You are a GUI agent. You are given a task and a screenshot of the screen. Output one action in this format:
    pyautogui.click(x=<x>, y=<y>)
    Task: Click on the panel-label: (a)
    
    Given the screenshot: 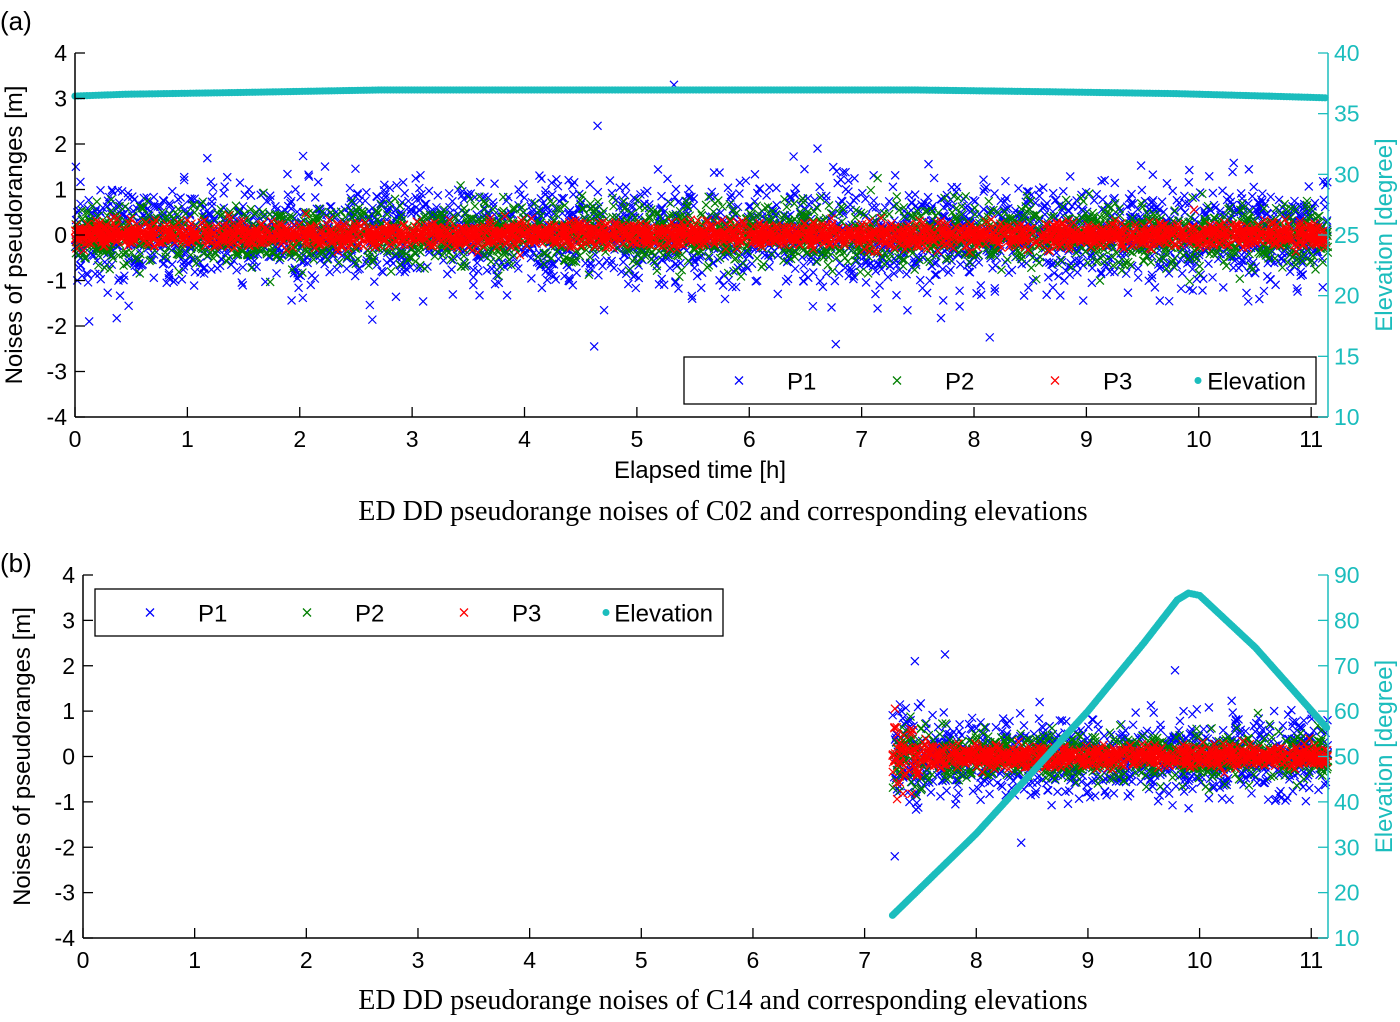 What is the action you would take?
    pyautogui.click(x=16, y=21)
    